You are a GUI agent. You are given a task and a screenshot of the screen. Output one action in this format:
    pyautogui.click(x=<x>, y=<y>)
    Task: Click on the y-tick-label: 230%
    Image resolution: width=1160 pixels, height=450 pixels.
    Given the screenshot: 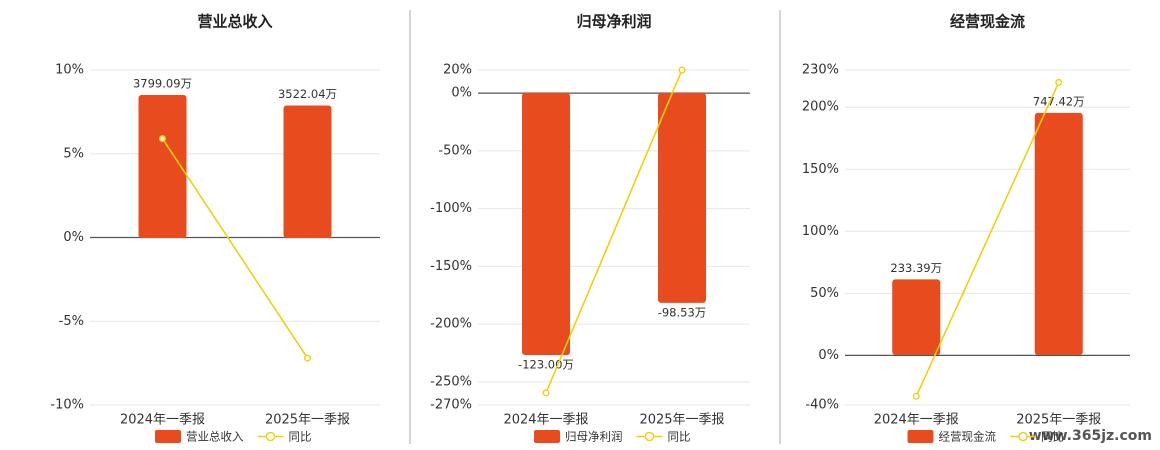 What is the action you would take?
    pyautogui.click(x=820, y=70)
    